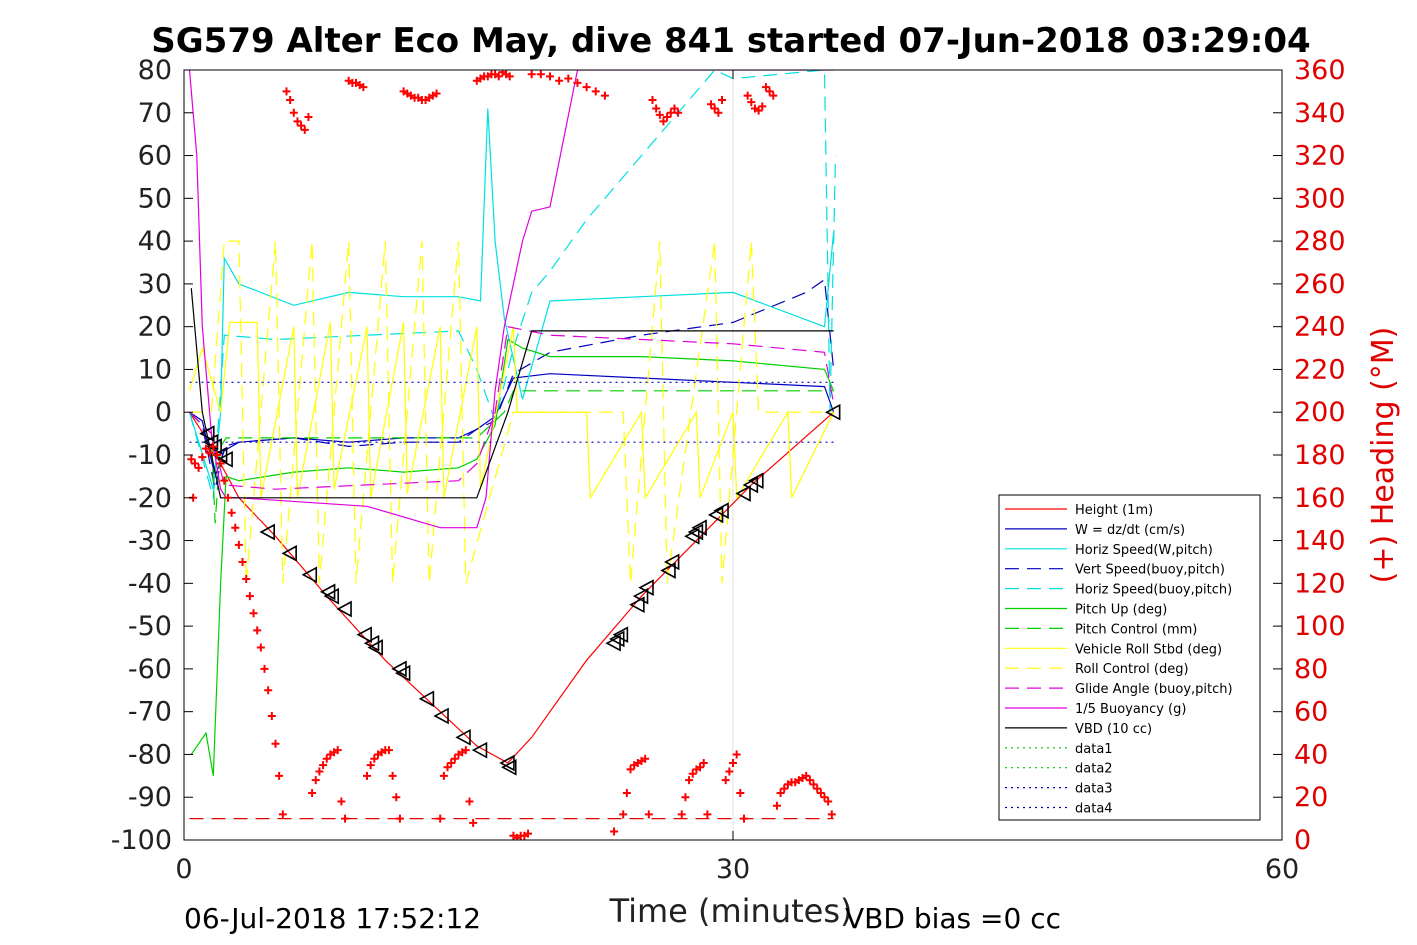 This screenshot has height=945, width=1417. I want to click on legend-label-10: 1/5 Buoyancy (g), so click(1130, 709).